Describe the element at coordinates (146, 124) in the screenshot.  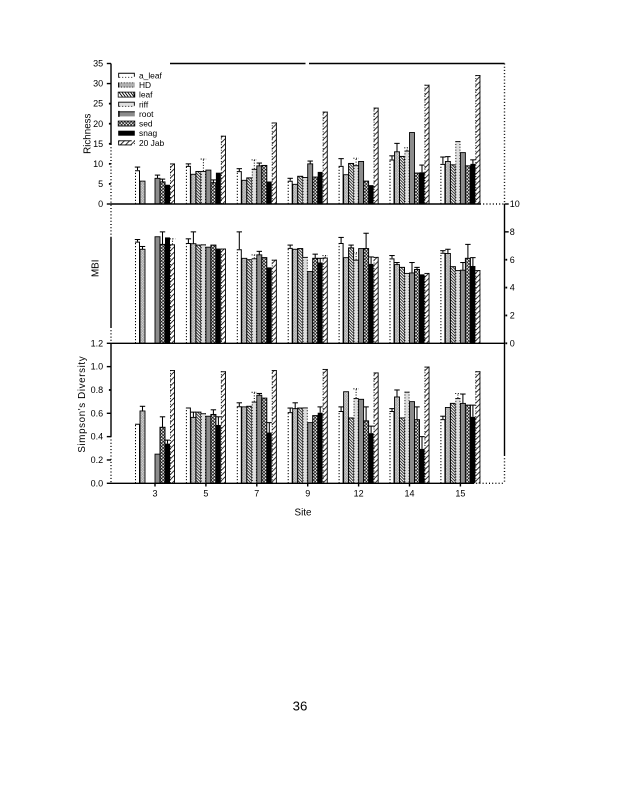
I see `svg-text: sed` at that location.